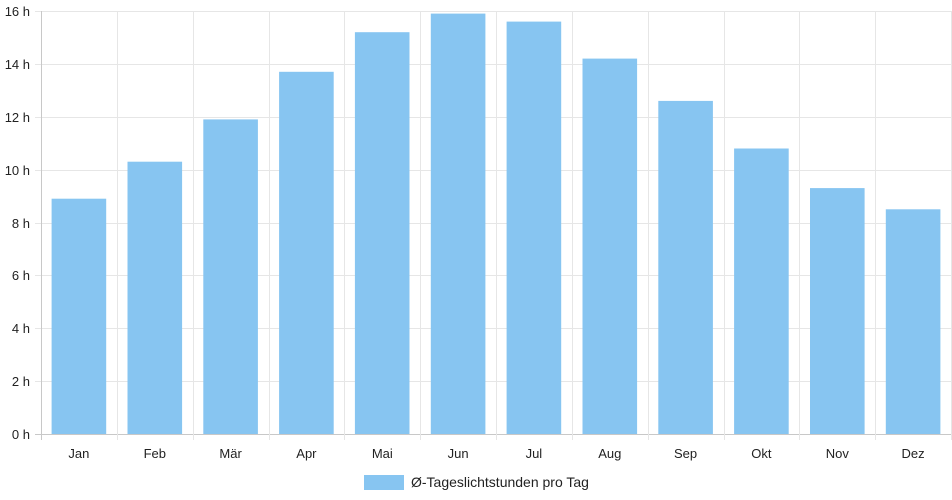 This screenshot has height=500, width=952. I want to click on x-tick-label: Jul, so click(534, 453).